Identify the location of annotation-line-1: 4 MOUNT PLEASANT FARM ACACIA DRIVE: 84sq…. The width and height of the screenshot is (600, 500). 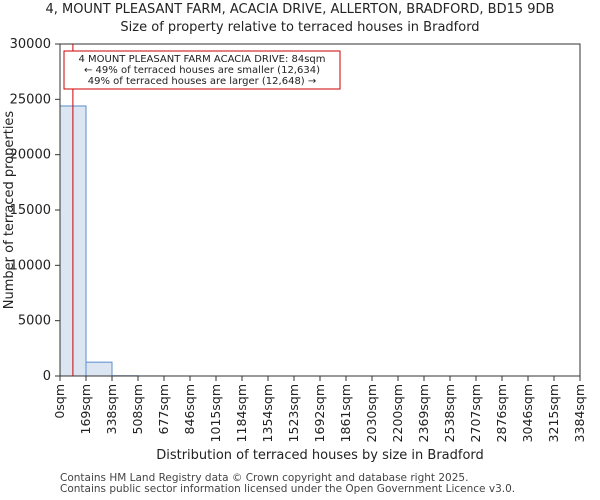
(201, 59).